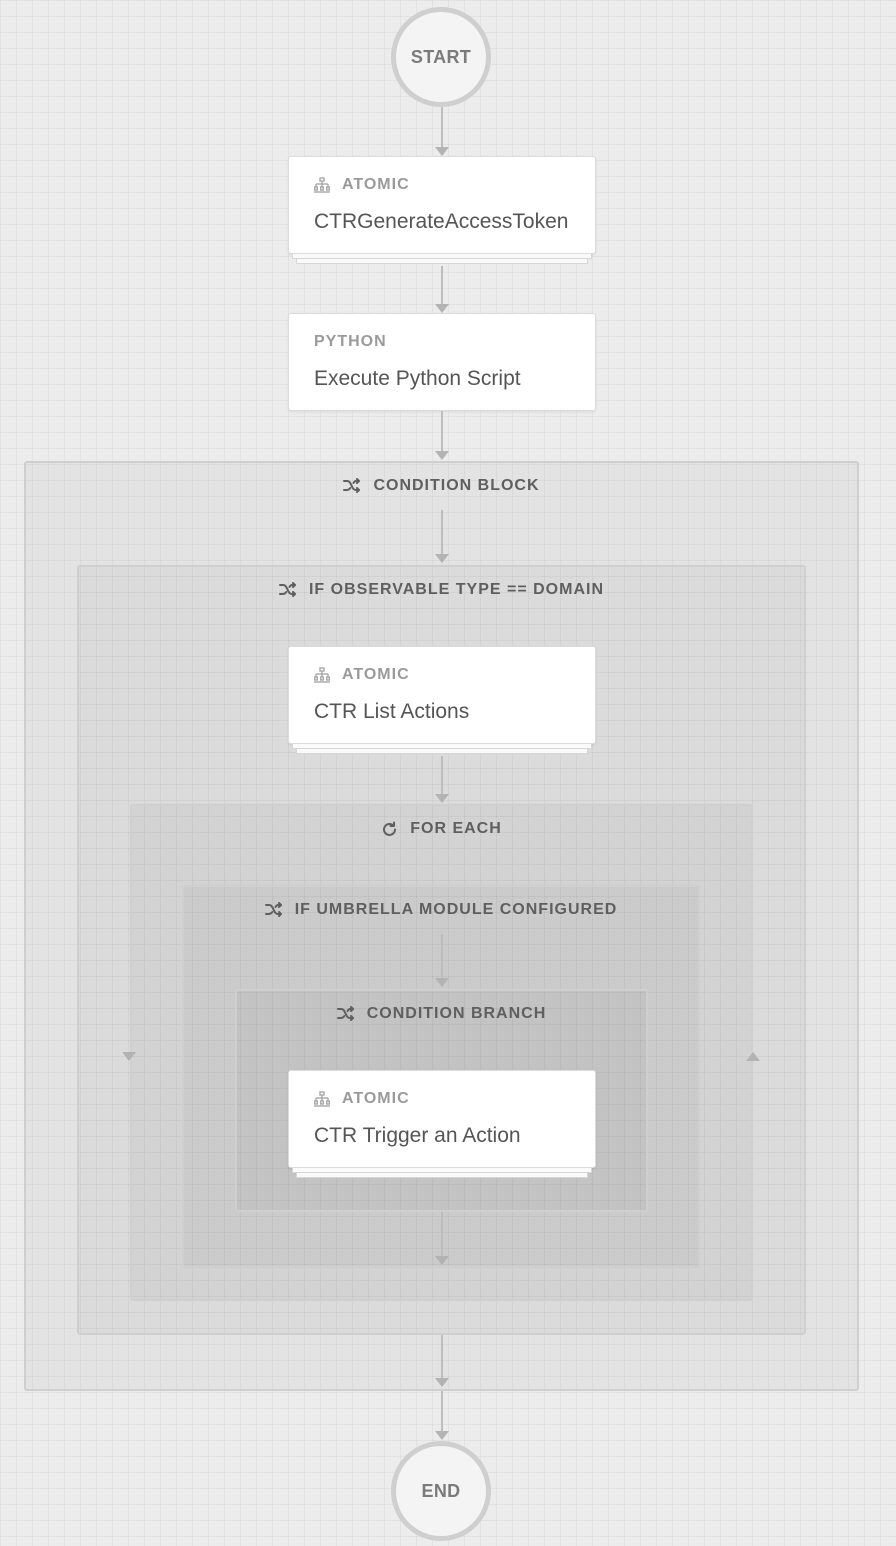  I want to click on step-title: CTRGenerateAccessToken, so click(441, 221).